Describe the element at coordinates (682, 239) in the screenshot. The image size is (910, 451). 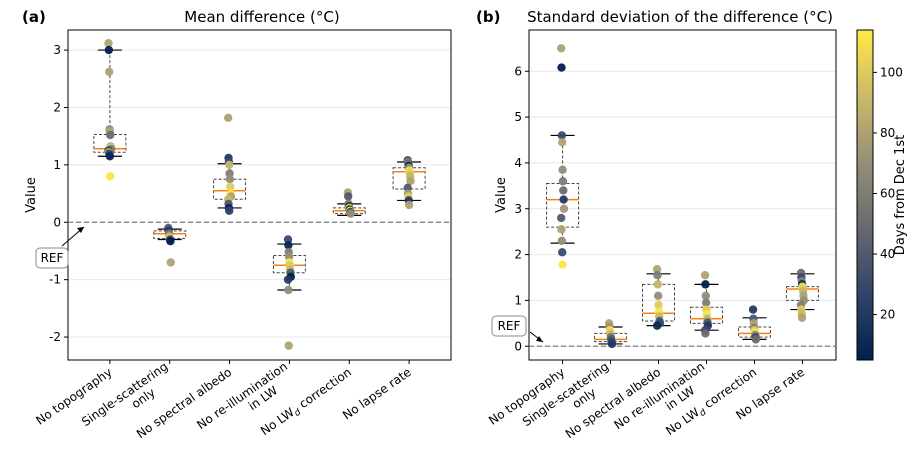
I see `panel-b-boxes` at that location.